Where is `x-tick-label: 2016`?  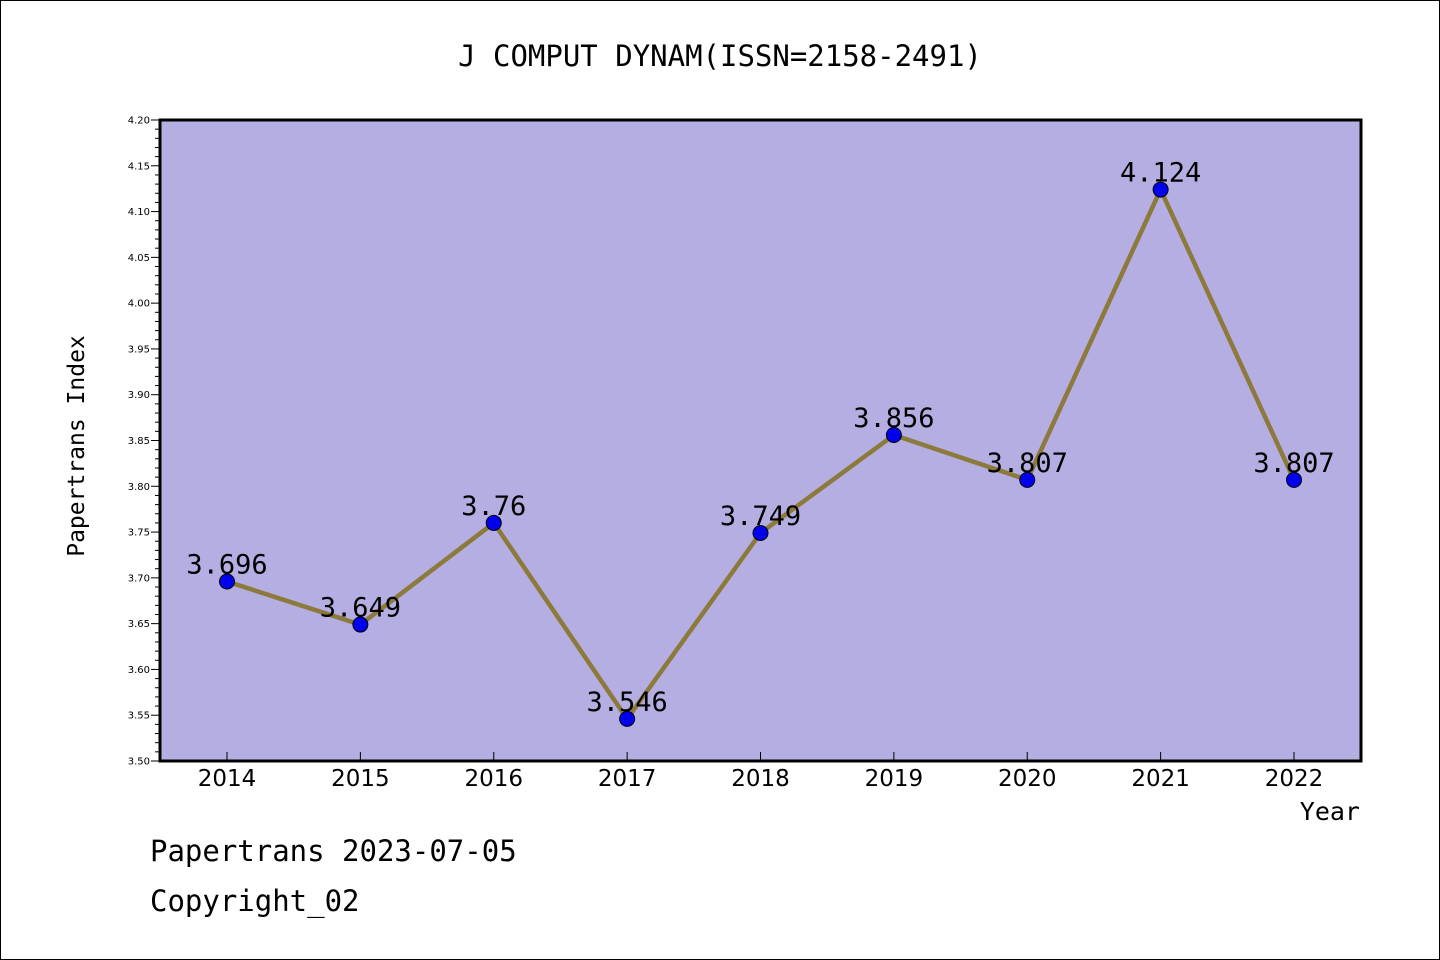 x-tick-label: 2016 is located at coordinates (493, 779).